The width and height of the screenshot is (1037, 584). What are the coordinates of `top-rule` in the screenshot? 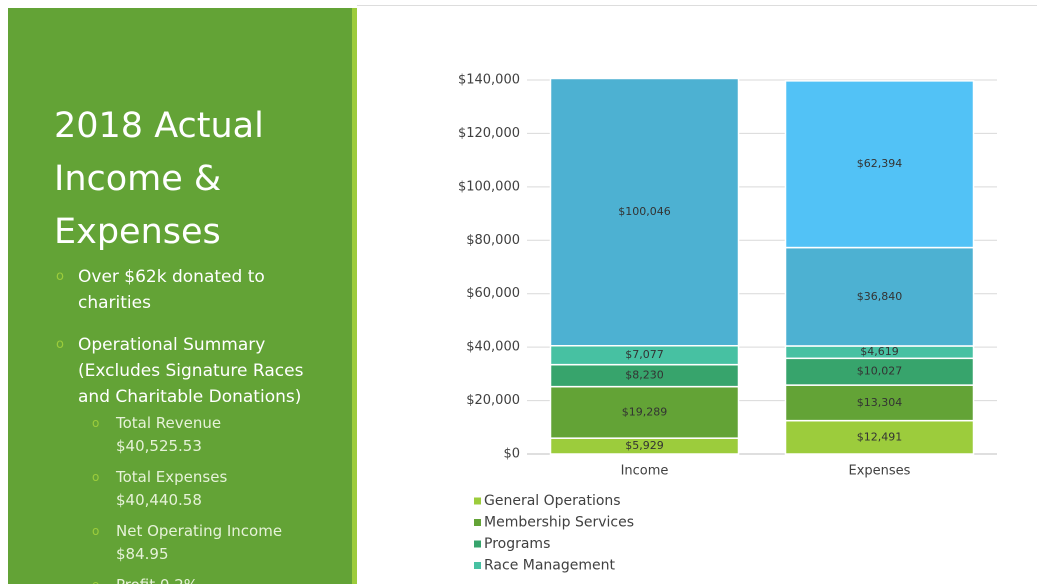 It's located at (697, 5).